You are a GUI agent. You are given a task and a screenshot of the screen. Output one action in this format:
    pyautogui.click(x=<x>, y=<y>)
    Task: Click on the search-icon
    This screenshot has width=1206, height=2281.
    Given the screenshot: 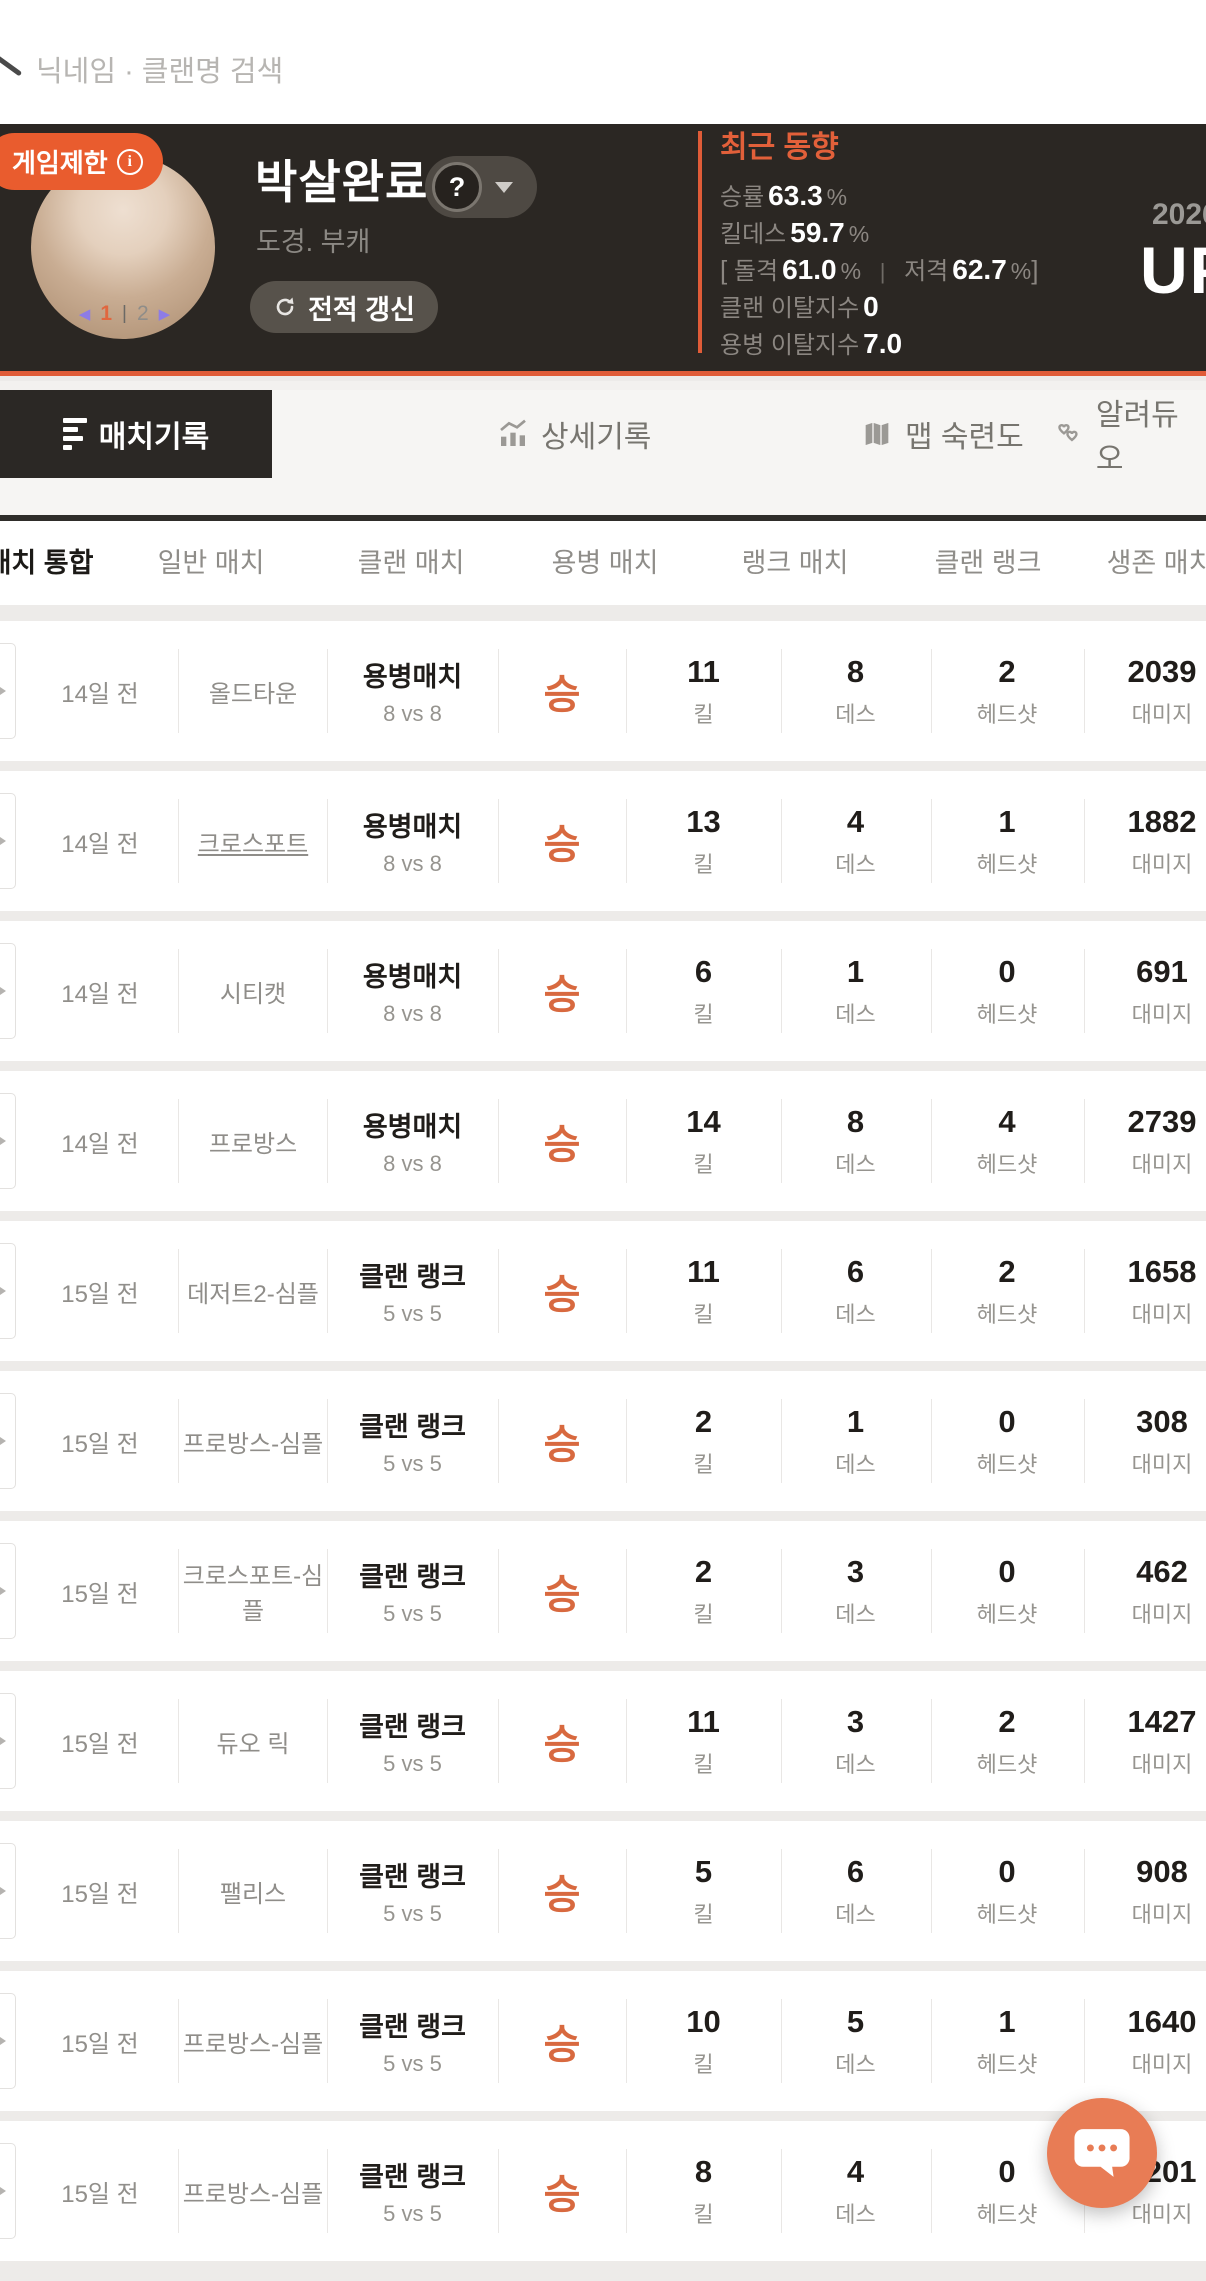 What is the action you would take?
    pyautogui.click(x=11, y=64)
    